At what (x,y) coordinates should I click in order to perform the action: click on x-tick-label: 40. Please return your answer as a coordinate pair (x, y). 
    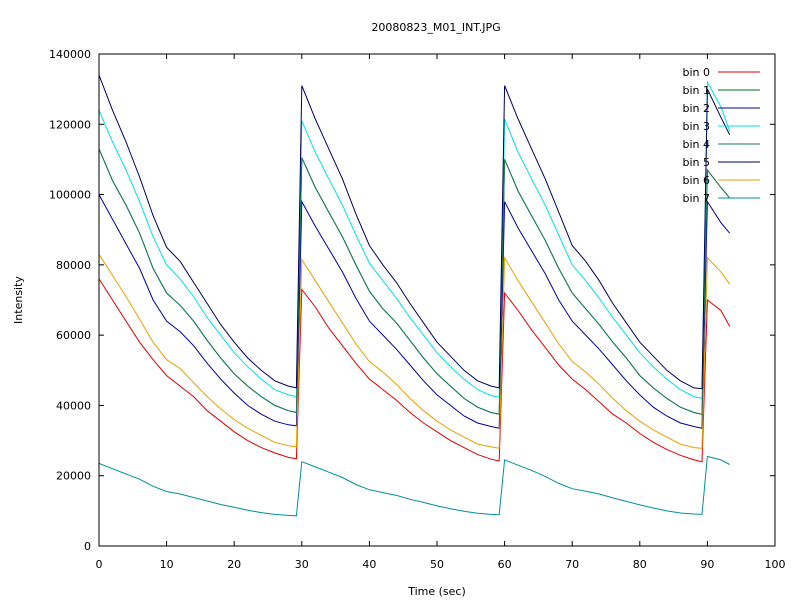
    Looking at the image, I should click on (369, 564).